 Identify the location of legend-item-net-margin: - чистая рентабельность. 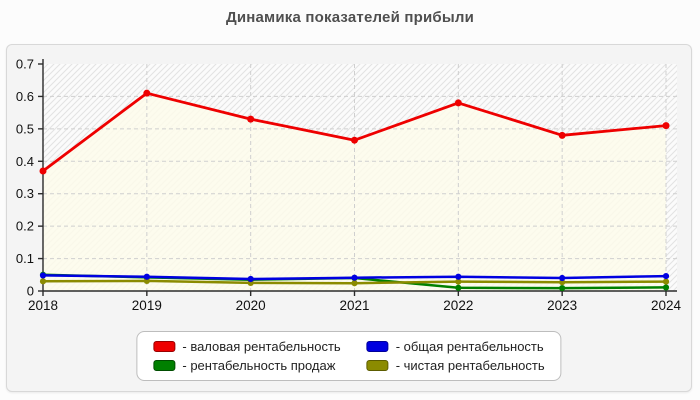
(455, 365).